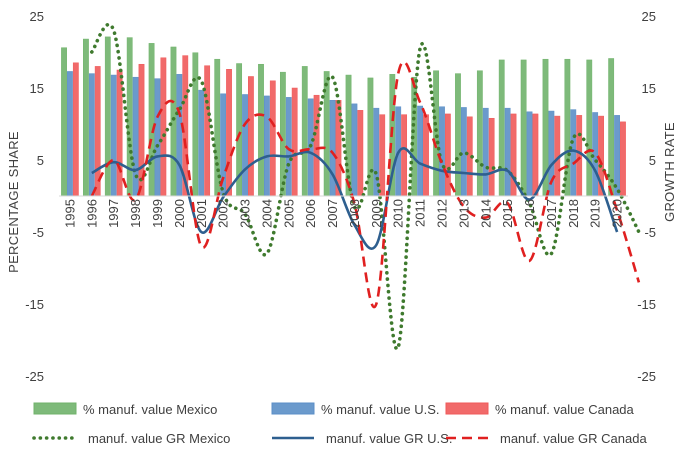  Describe the element at coordinates (529, 154) in the screenshot. I see `bar--manuf-value-u-s--2016` at that location.